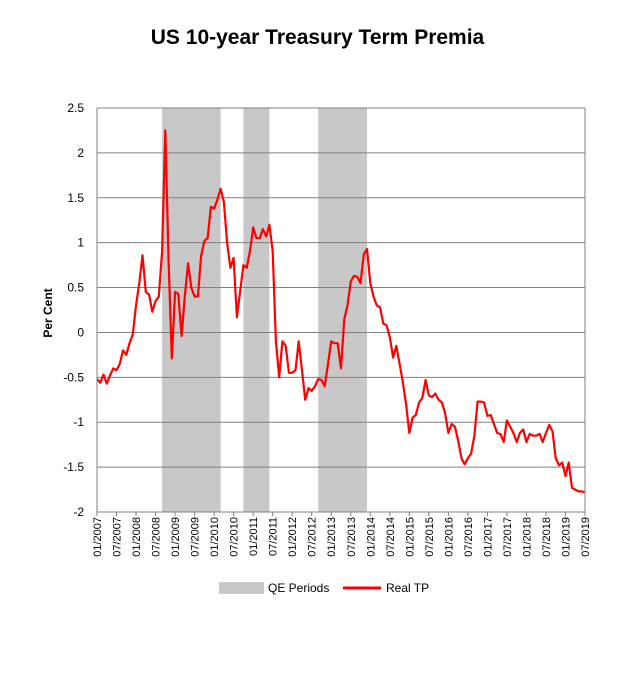 The width and height of the screenshot is (635, 674). I want to click on x-tick-label: 07/2007, so click(118, 537).